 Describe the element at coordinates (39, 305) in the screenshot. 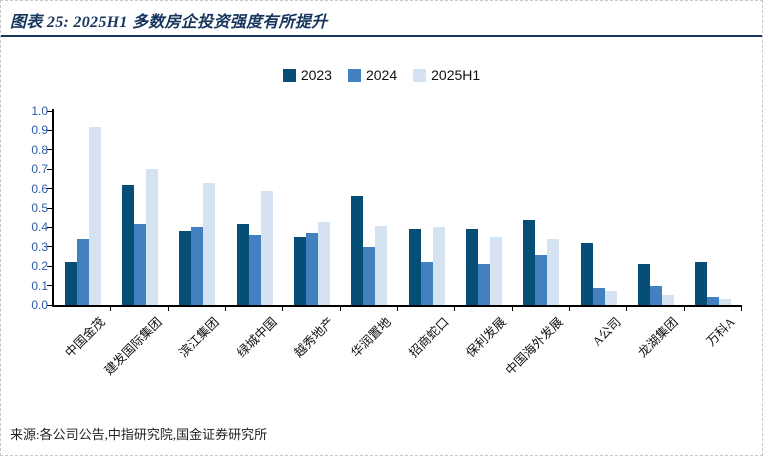

I see `y-tick-label: 0.0` at that location.